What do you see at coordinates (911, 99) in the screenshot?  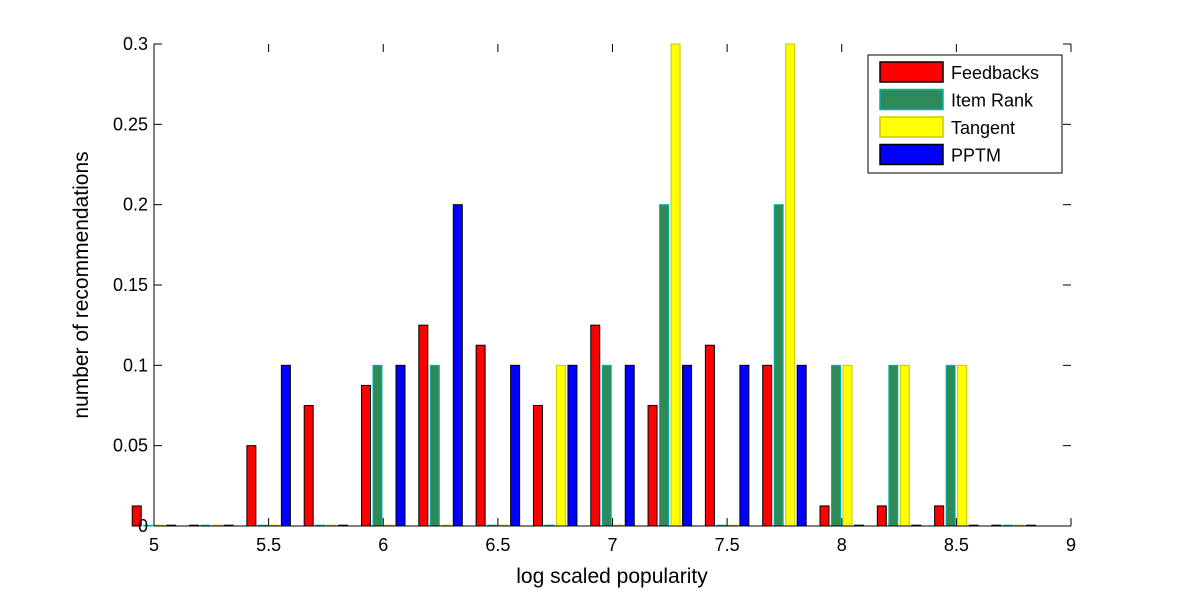 I see `legend-swatch-item-rank` at bounding box center [911, 99].